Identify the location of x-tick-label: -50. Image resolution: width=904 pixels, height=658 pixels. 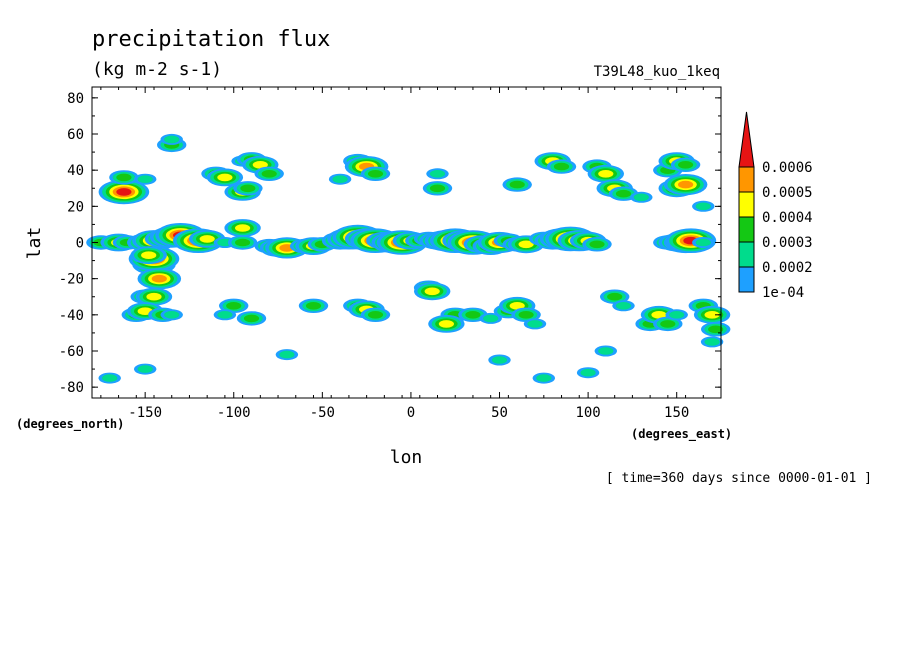
(322, 413).